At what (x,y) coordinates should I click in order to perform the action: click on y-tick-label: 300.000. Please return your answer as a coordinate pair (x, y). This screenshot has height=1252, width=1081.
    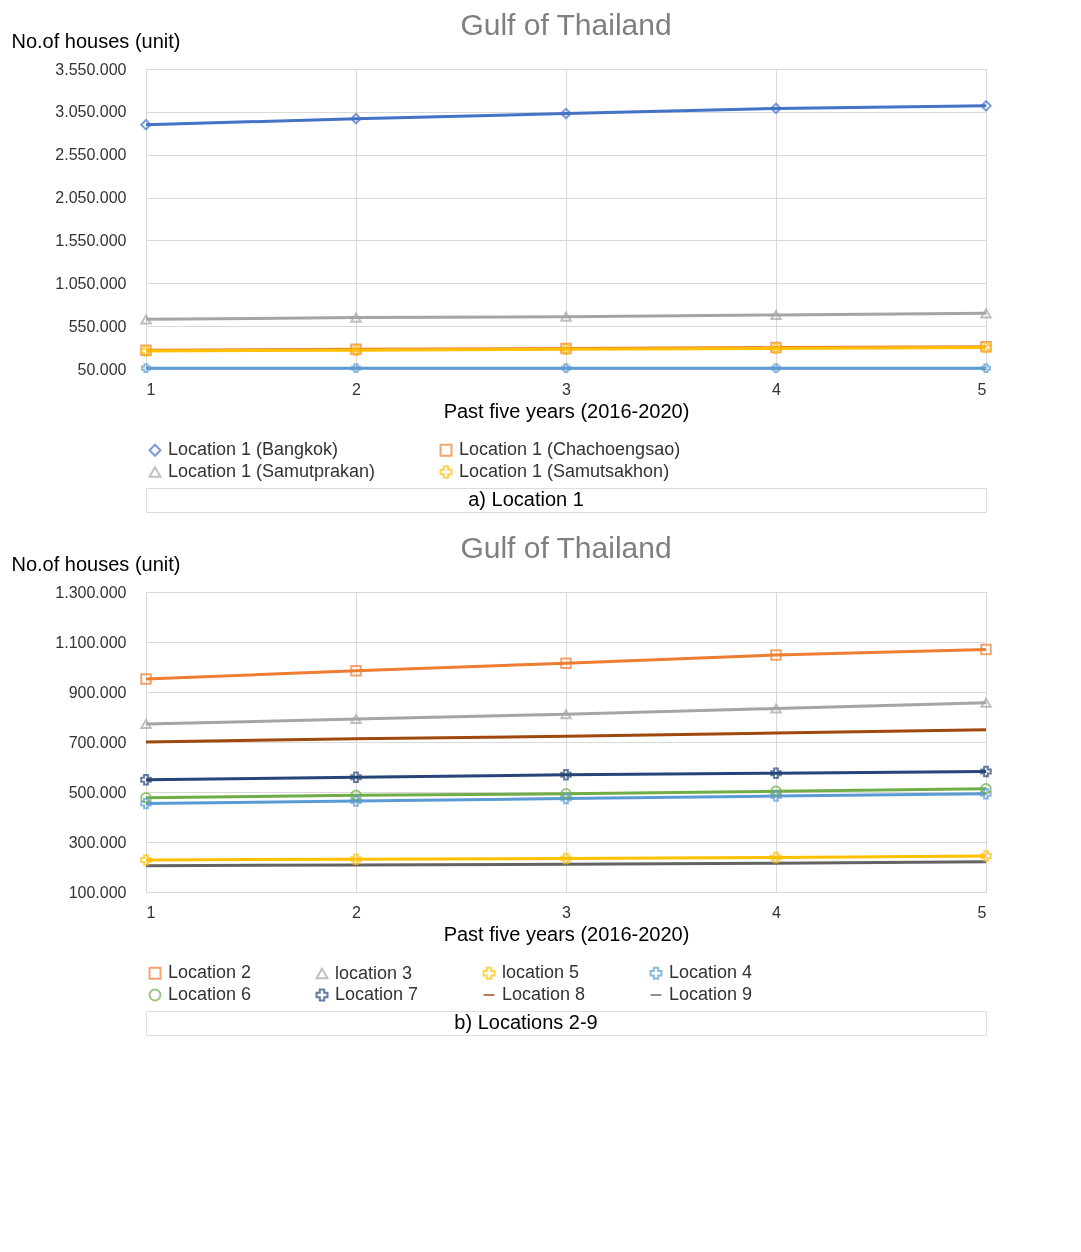
    Looking at the image, I should click on (97, 842).